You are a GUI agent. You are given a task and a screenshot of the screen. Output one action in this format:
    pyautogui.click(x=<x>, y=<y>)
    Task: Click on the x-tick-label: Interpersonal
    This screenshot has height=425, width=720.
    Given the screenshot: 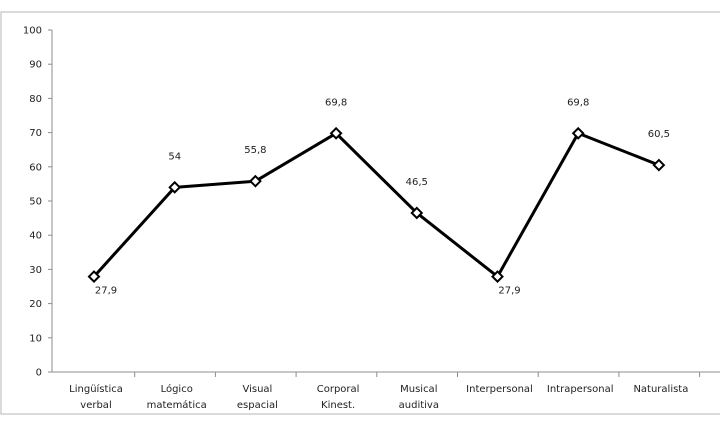 What is the action you would take?
    pyautogui.click(x=499, y=389)
    